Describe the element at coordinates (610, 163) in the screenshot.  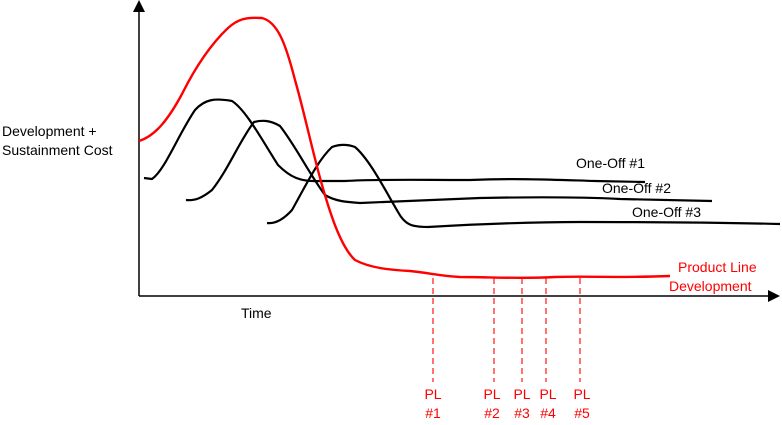
I see `one-off-1-label: One-Off #1` at that location.